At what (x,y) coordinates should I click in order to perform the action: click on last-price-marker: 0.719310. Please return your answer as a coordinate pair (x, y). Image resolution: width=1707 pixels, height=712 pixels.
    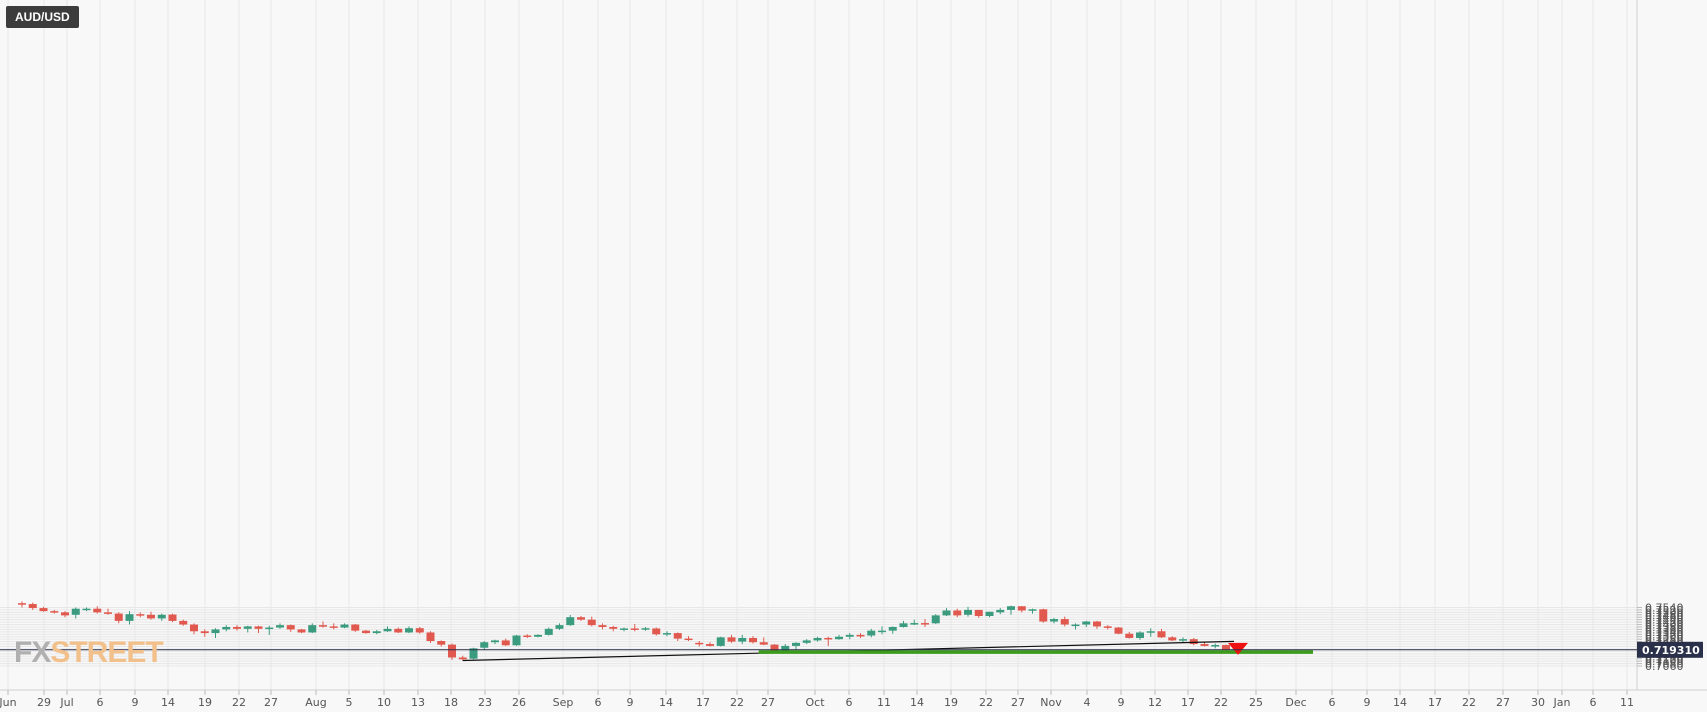
    Looking at the image, I should click on (851, 649).